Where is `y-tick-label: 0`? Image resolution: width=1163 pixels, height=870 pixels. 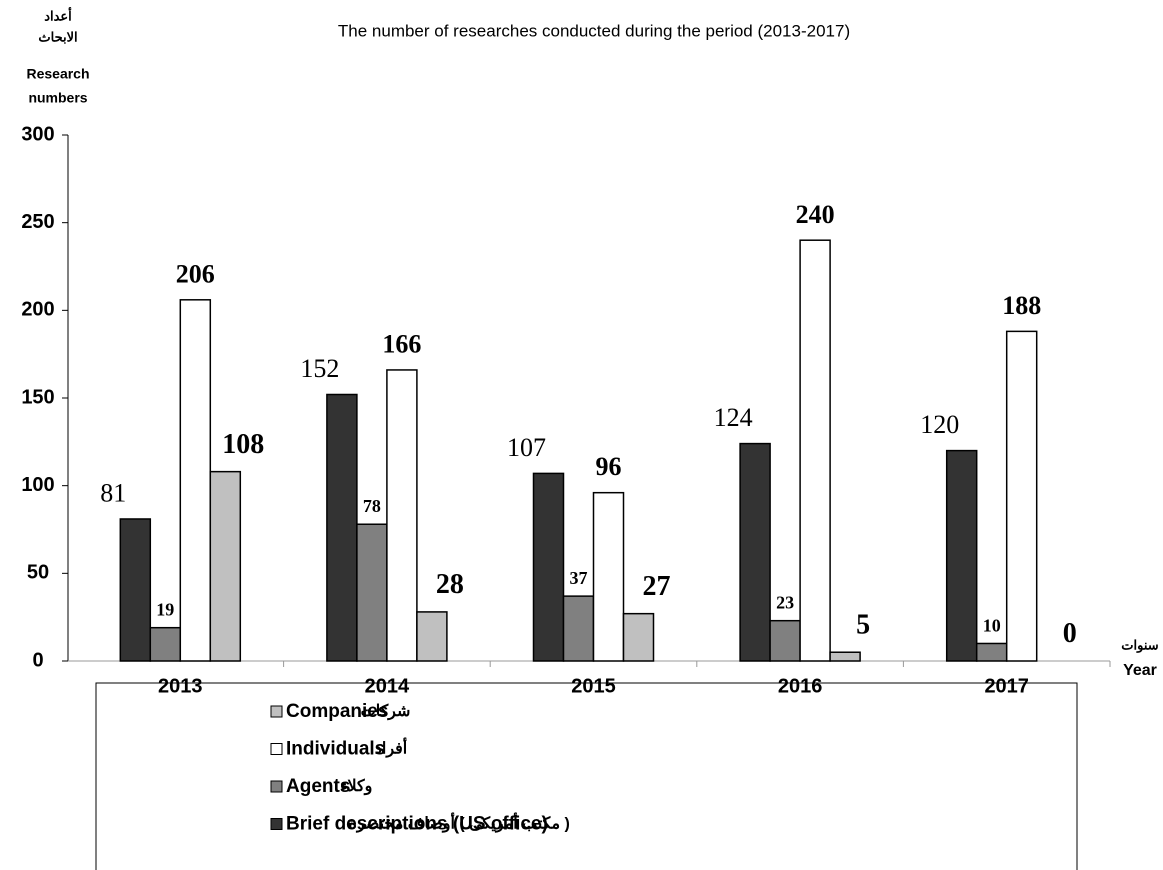 y-tick-label: 0 is located at coordinates (37, 660).